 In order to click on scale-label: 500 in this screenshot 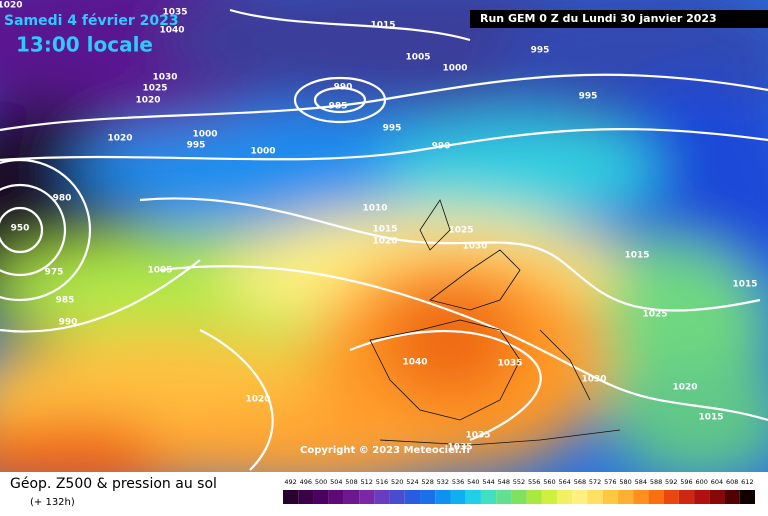, I will do `click(321, 482)`.